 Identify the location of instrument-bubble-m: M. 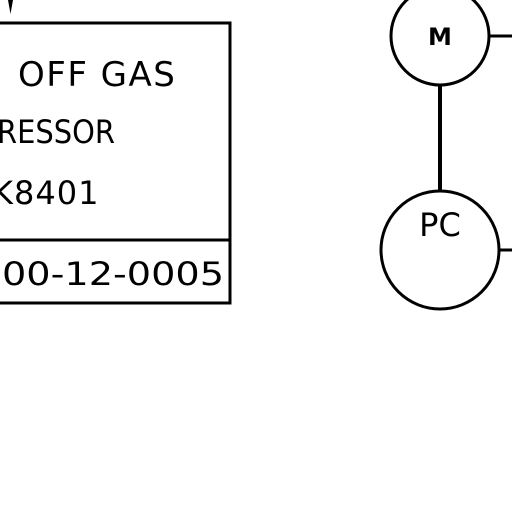
(450, 43).